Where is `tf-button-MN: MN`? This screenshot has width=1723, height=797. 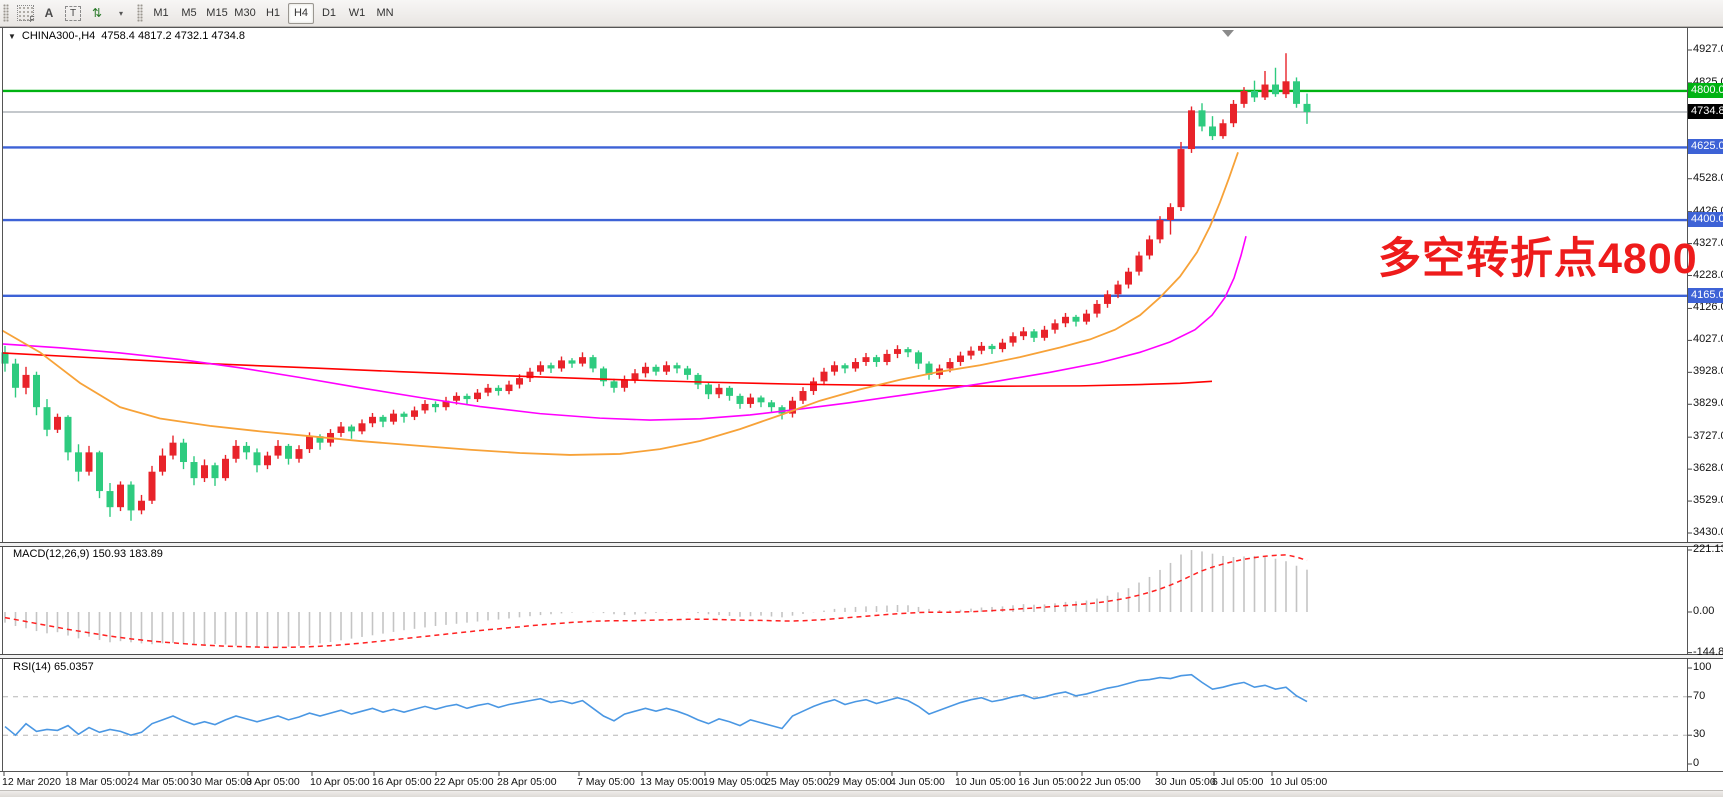 tf-button-MN: MN is located at coordinates (385, 13).